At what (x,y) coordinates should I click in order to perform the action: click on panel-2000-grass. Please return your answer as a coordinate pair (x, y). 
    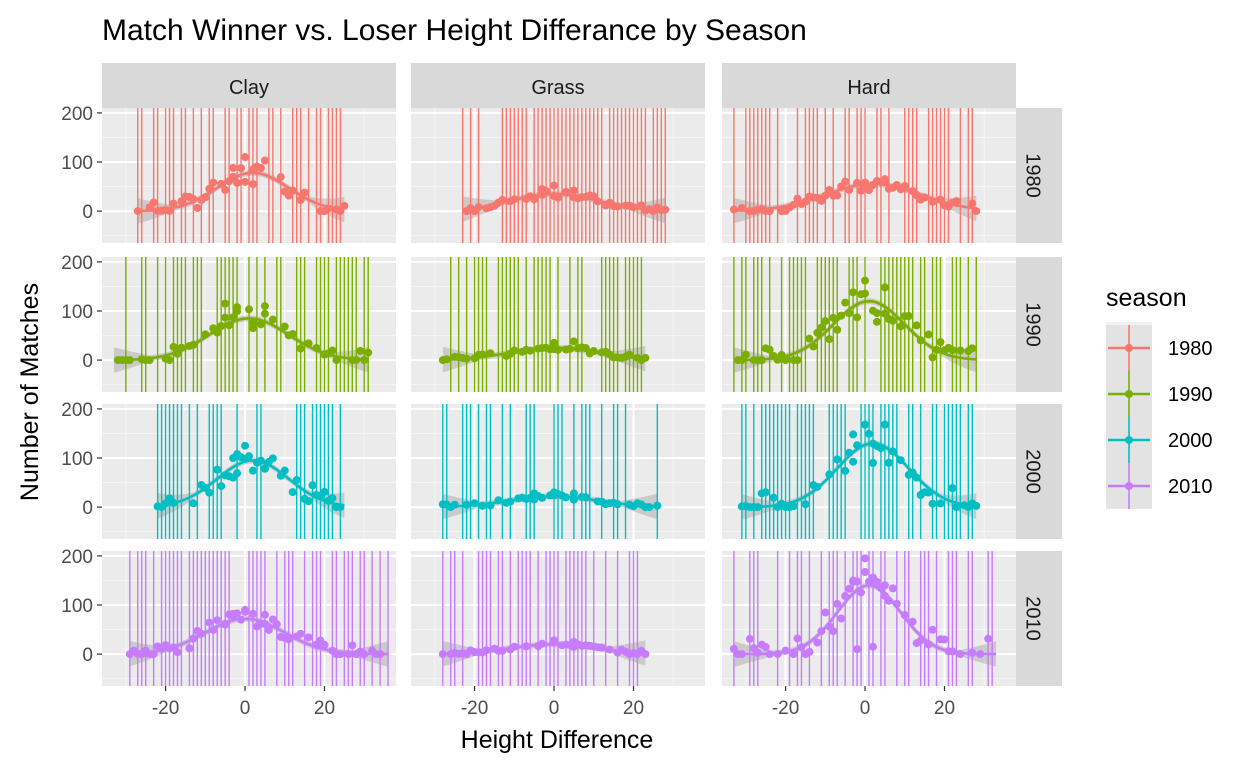
    Looking at the image, I should click on (558, 471).